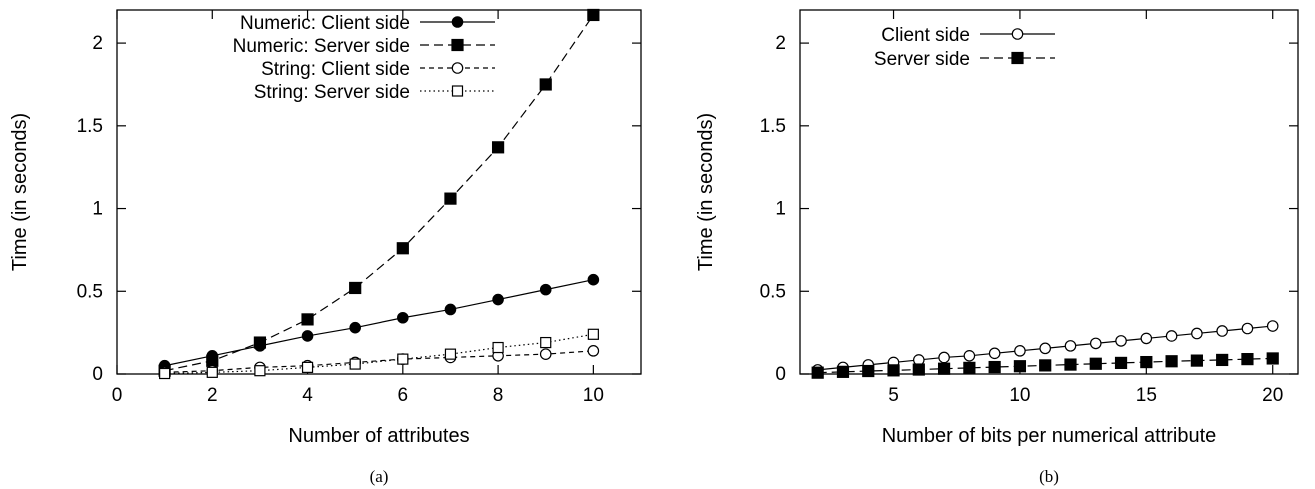  Describe the element at coordinates (1272, 395) in the screenshot. I see `x-tick-label: 20` at that location.